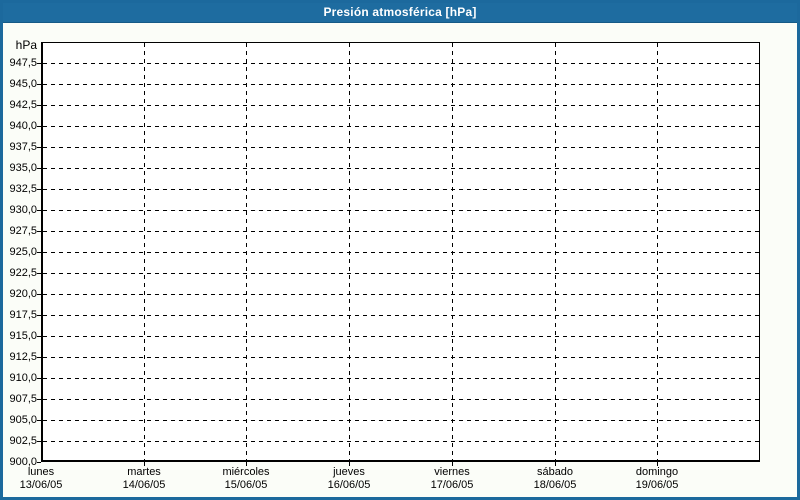 The height and width of the screenshot is (500, 800). What do you see at coordinates (23, 273) in the screenshot?
I see `y-axis-tick-label: 922,5` at bounding box center [23, 273].